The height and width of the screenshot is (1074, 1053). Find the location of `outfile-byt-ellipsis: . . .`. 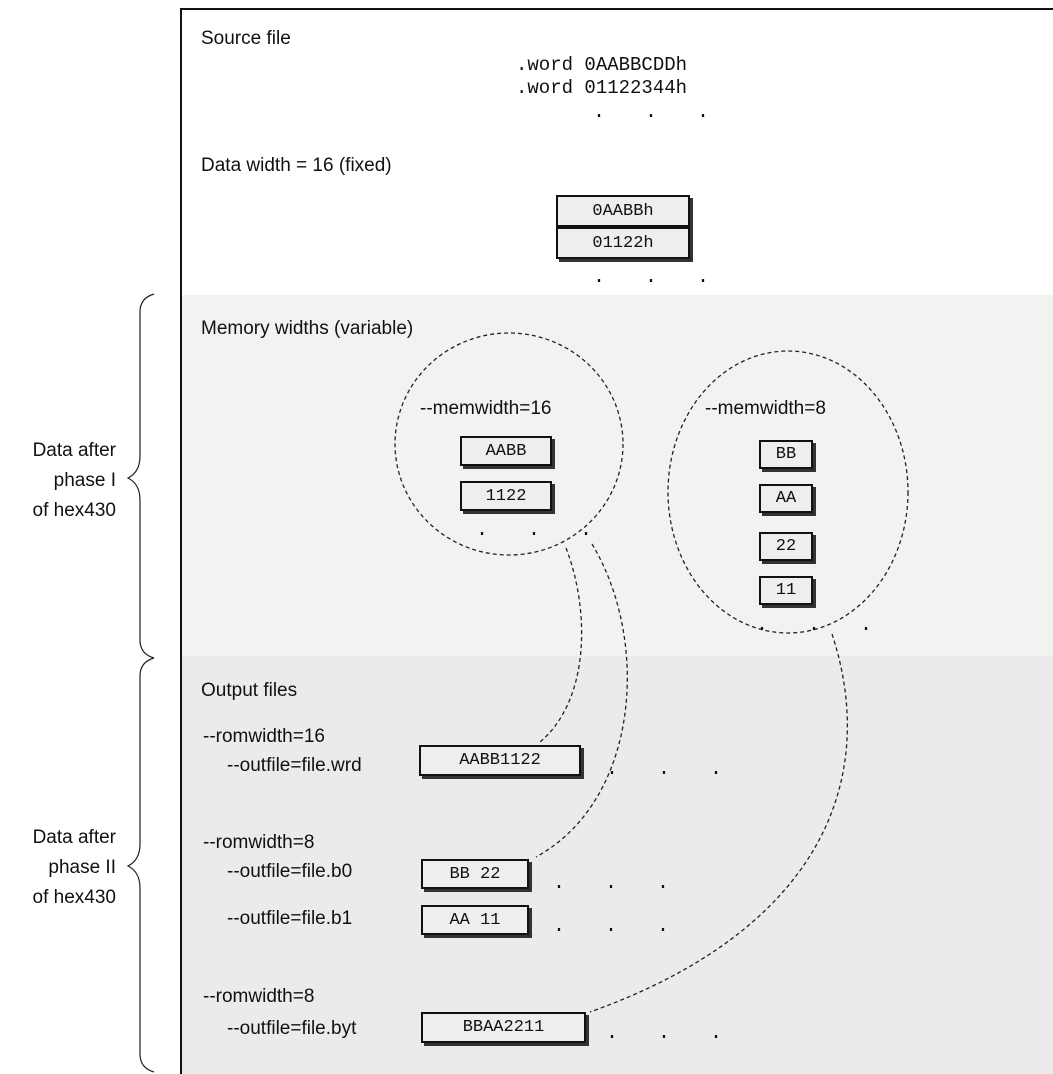

outfile-byt-ellipsis: . . . is located at coordinates (671, 1033).